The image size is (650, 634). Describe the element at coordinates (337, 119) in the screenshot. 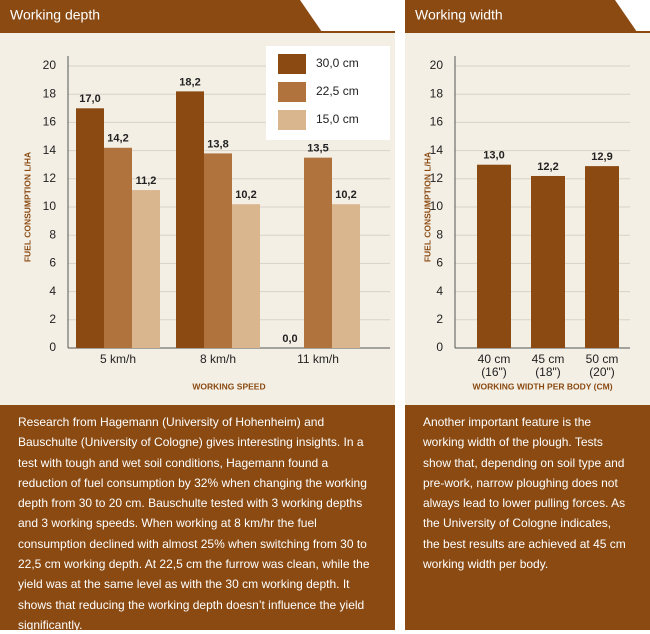

I see `legend-label: 15,0 cm` at that location.